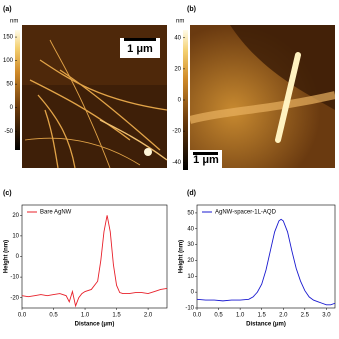  What do you see at coordinates (190, 229) in the screenshot?
I see `y-tick-label: 40` at bounding box center [190, 229].